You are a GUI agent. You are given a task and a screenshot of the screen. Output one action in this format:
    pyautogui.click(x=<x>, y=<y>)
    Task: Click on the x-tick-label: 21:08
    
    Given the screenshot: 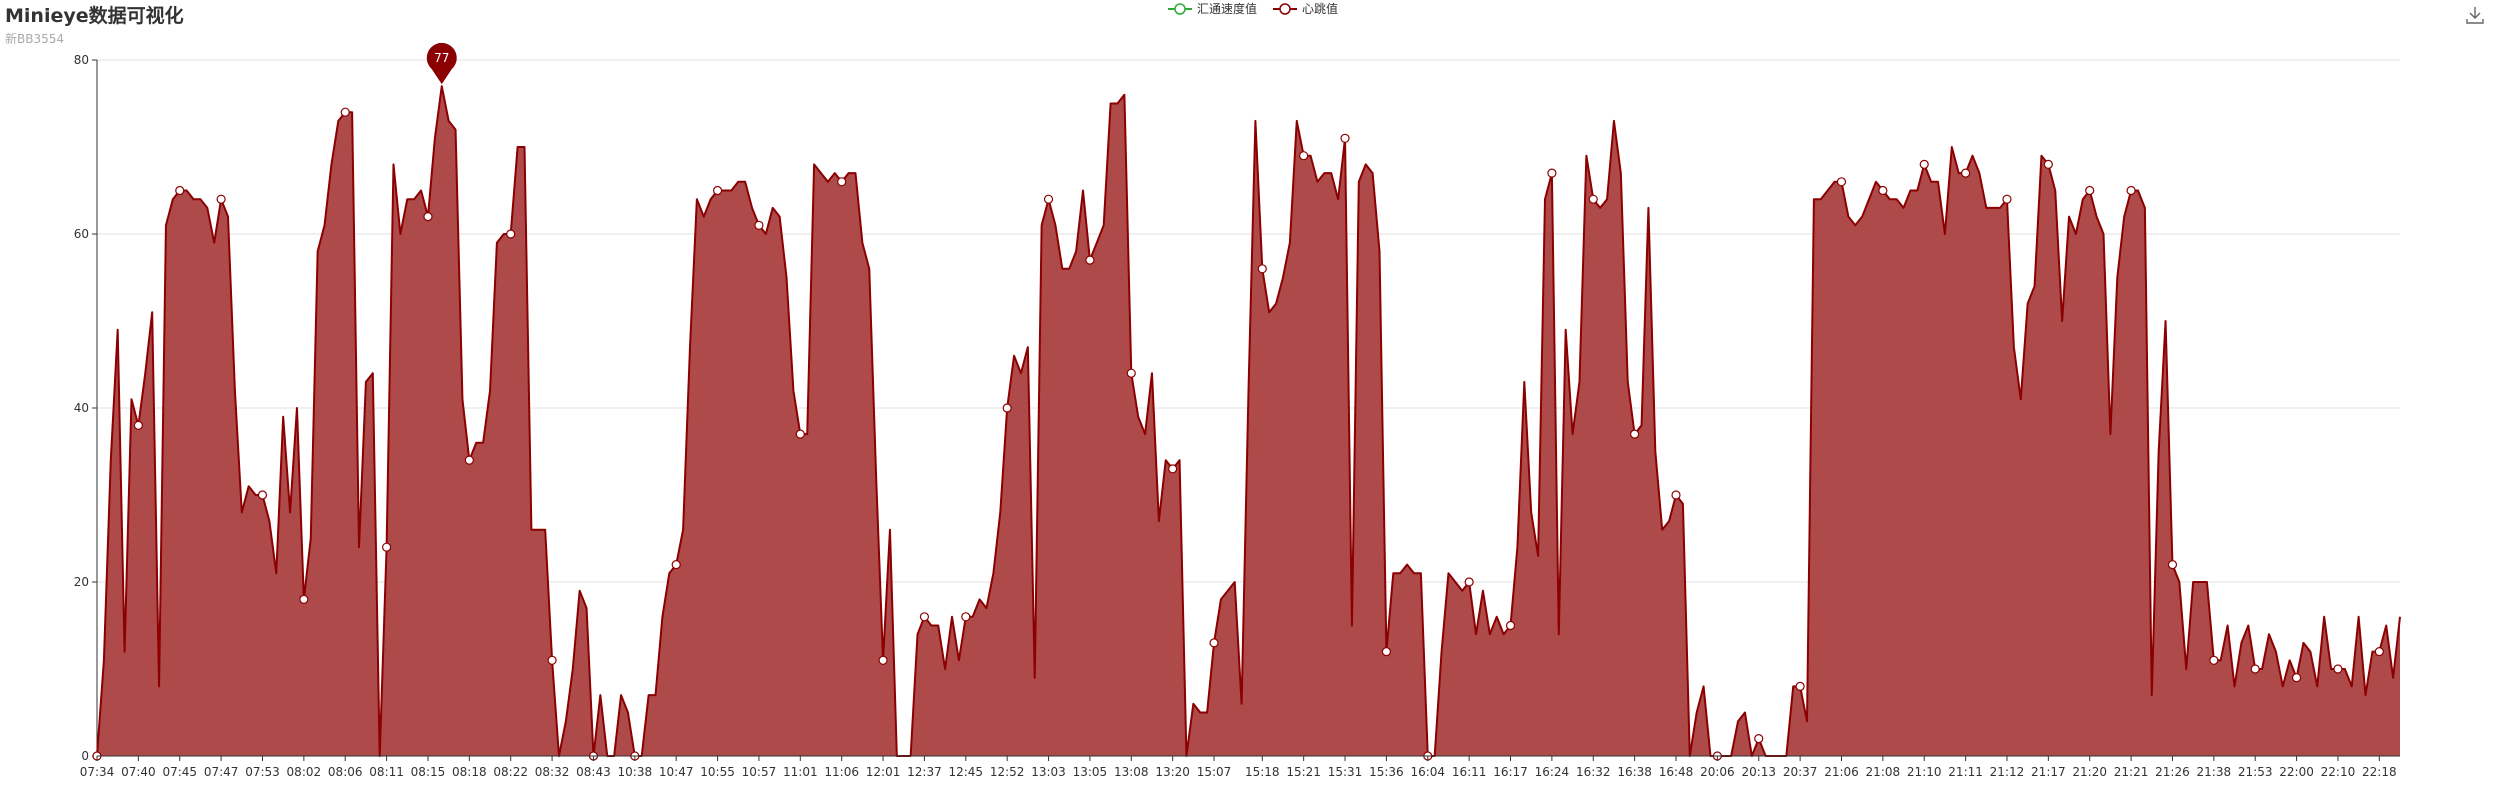 What is the action you would take?
    pyautogui.click(x=1883, y=772)
    